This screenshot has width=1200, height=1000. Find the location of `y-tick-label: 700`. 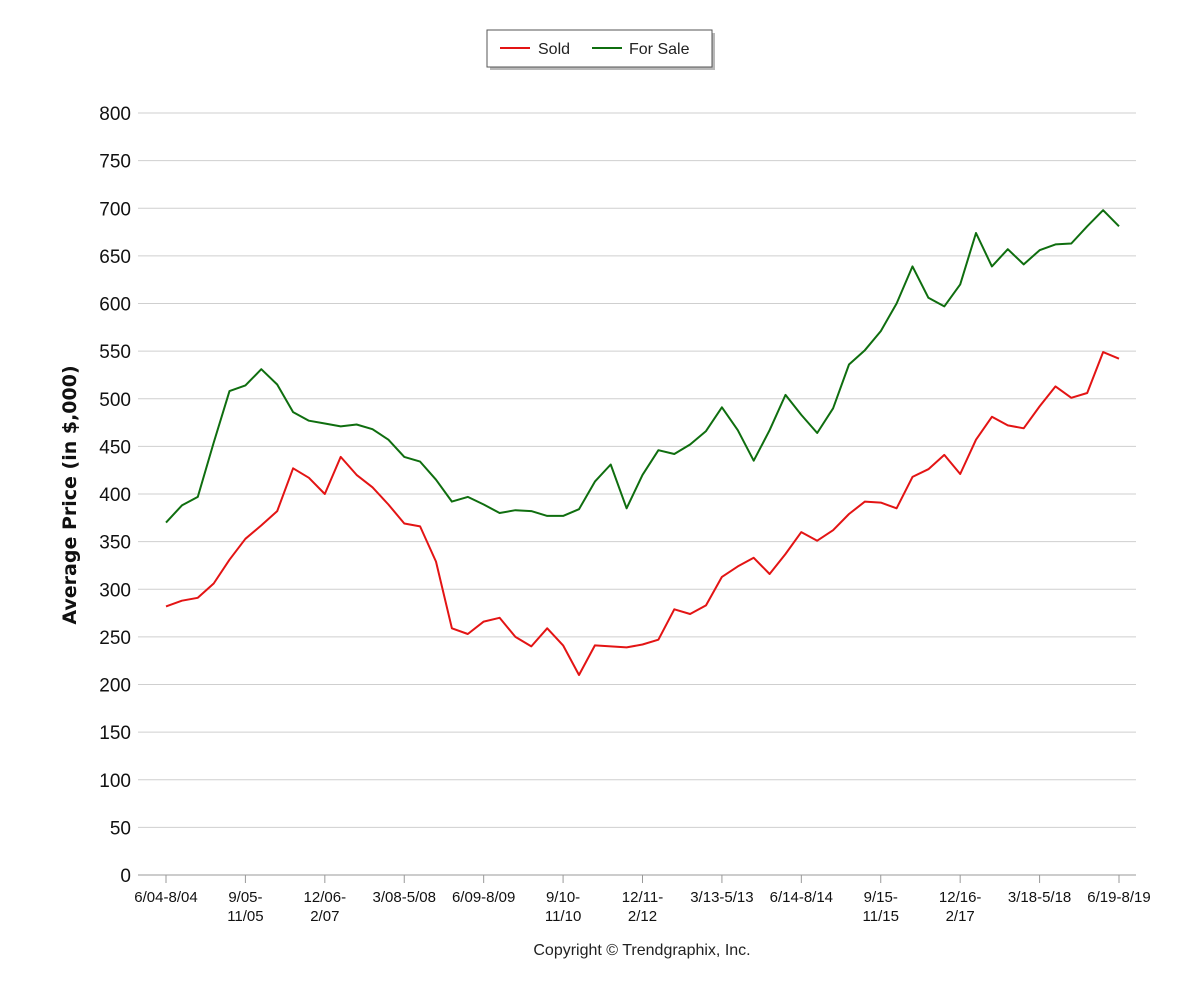

y-tick-label: 700 is located at coordinates (115, 209).